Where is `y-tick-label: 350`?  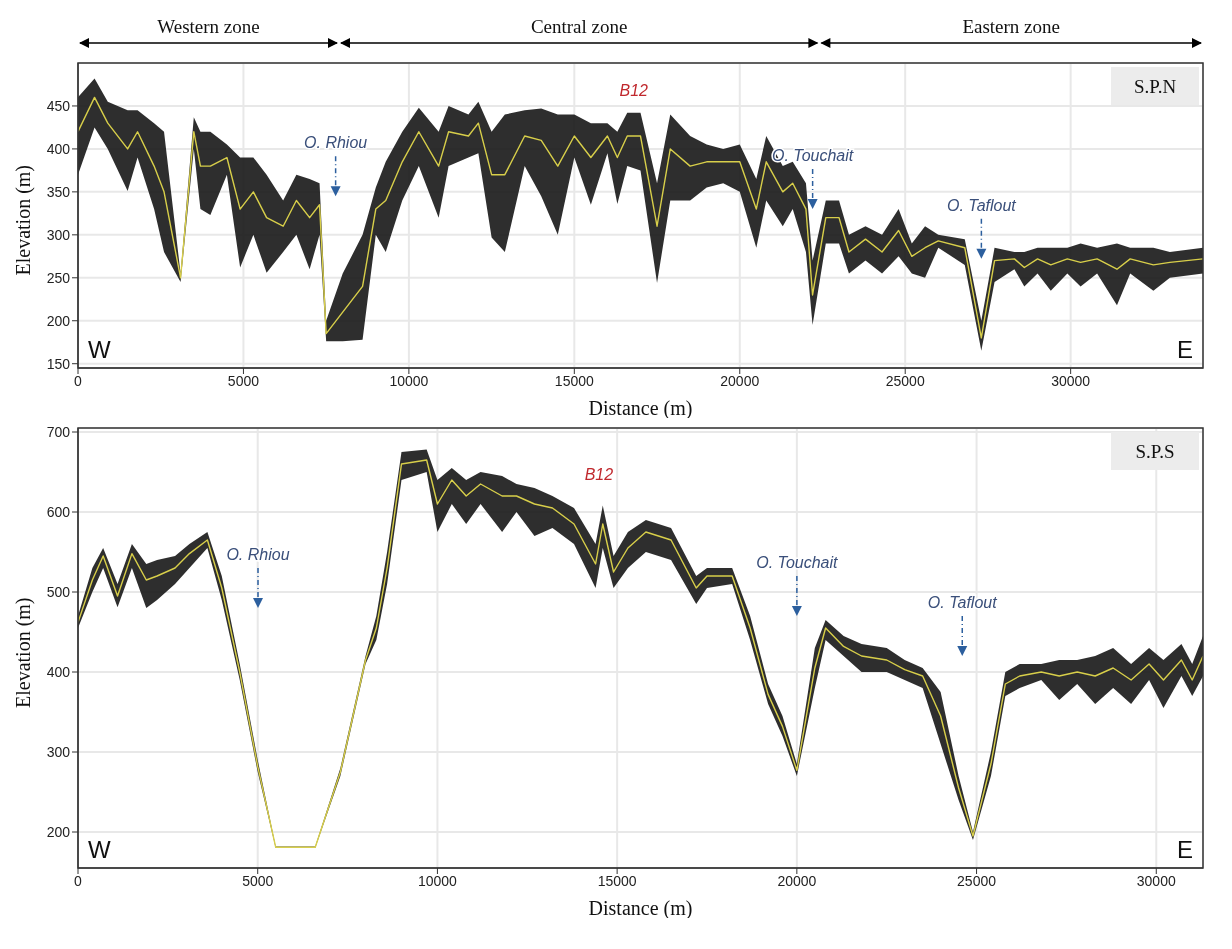
y-tick-label: 350 is located at coordinates (58, 191).